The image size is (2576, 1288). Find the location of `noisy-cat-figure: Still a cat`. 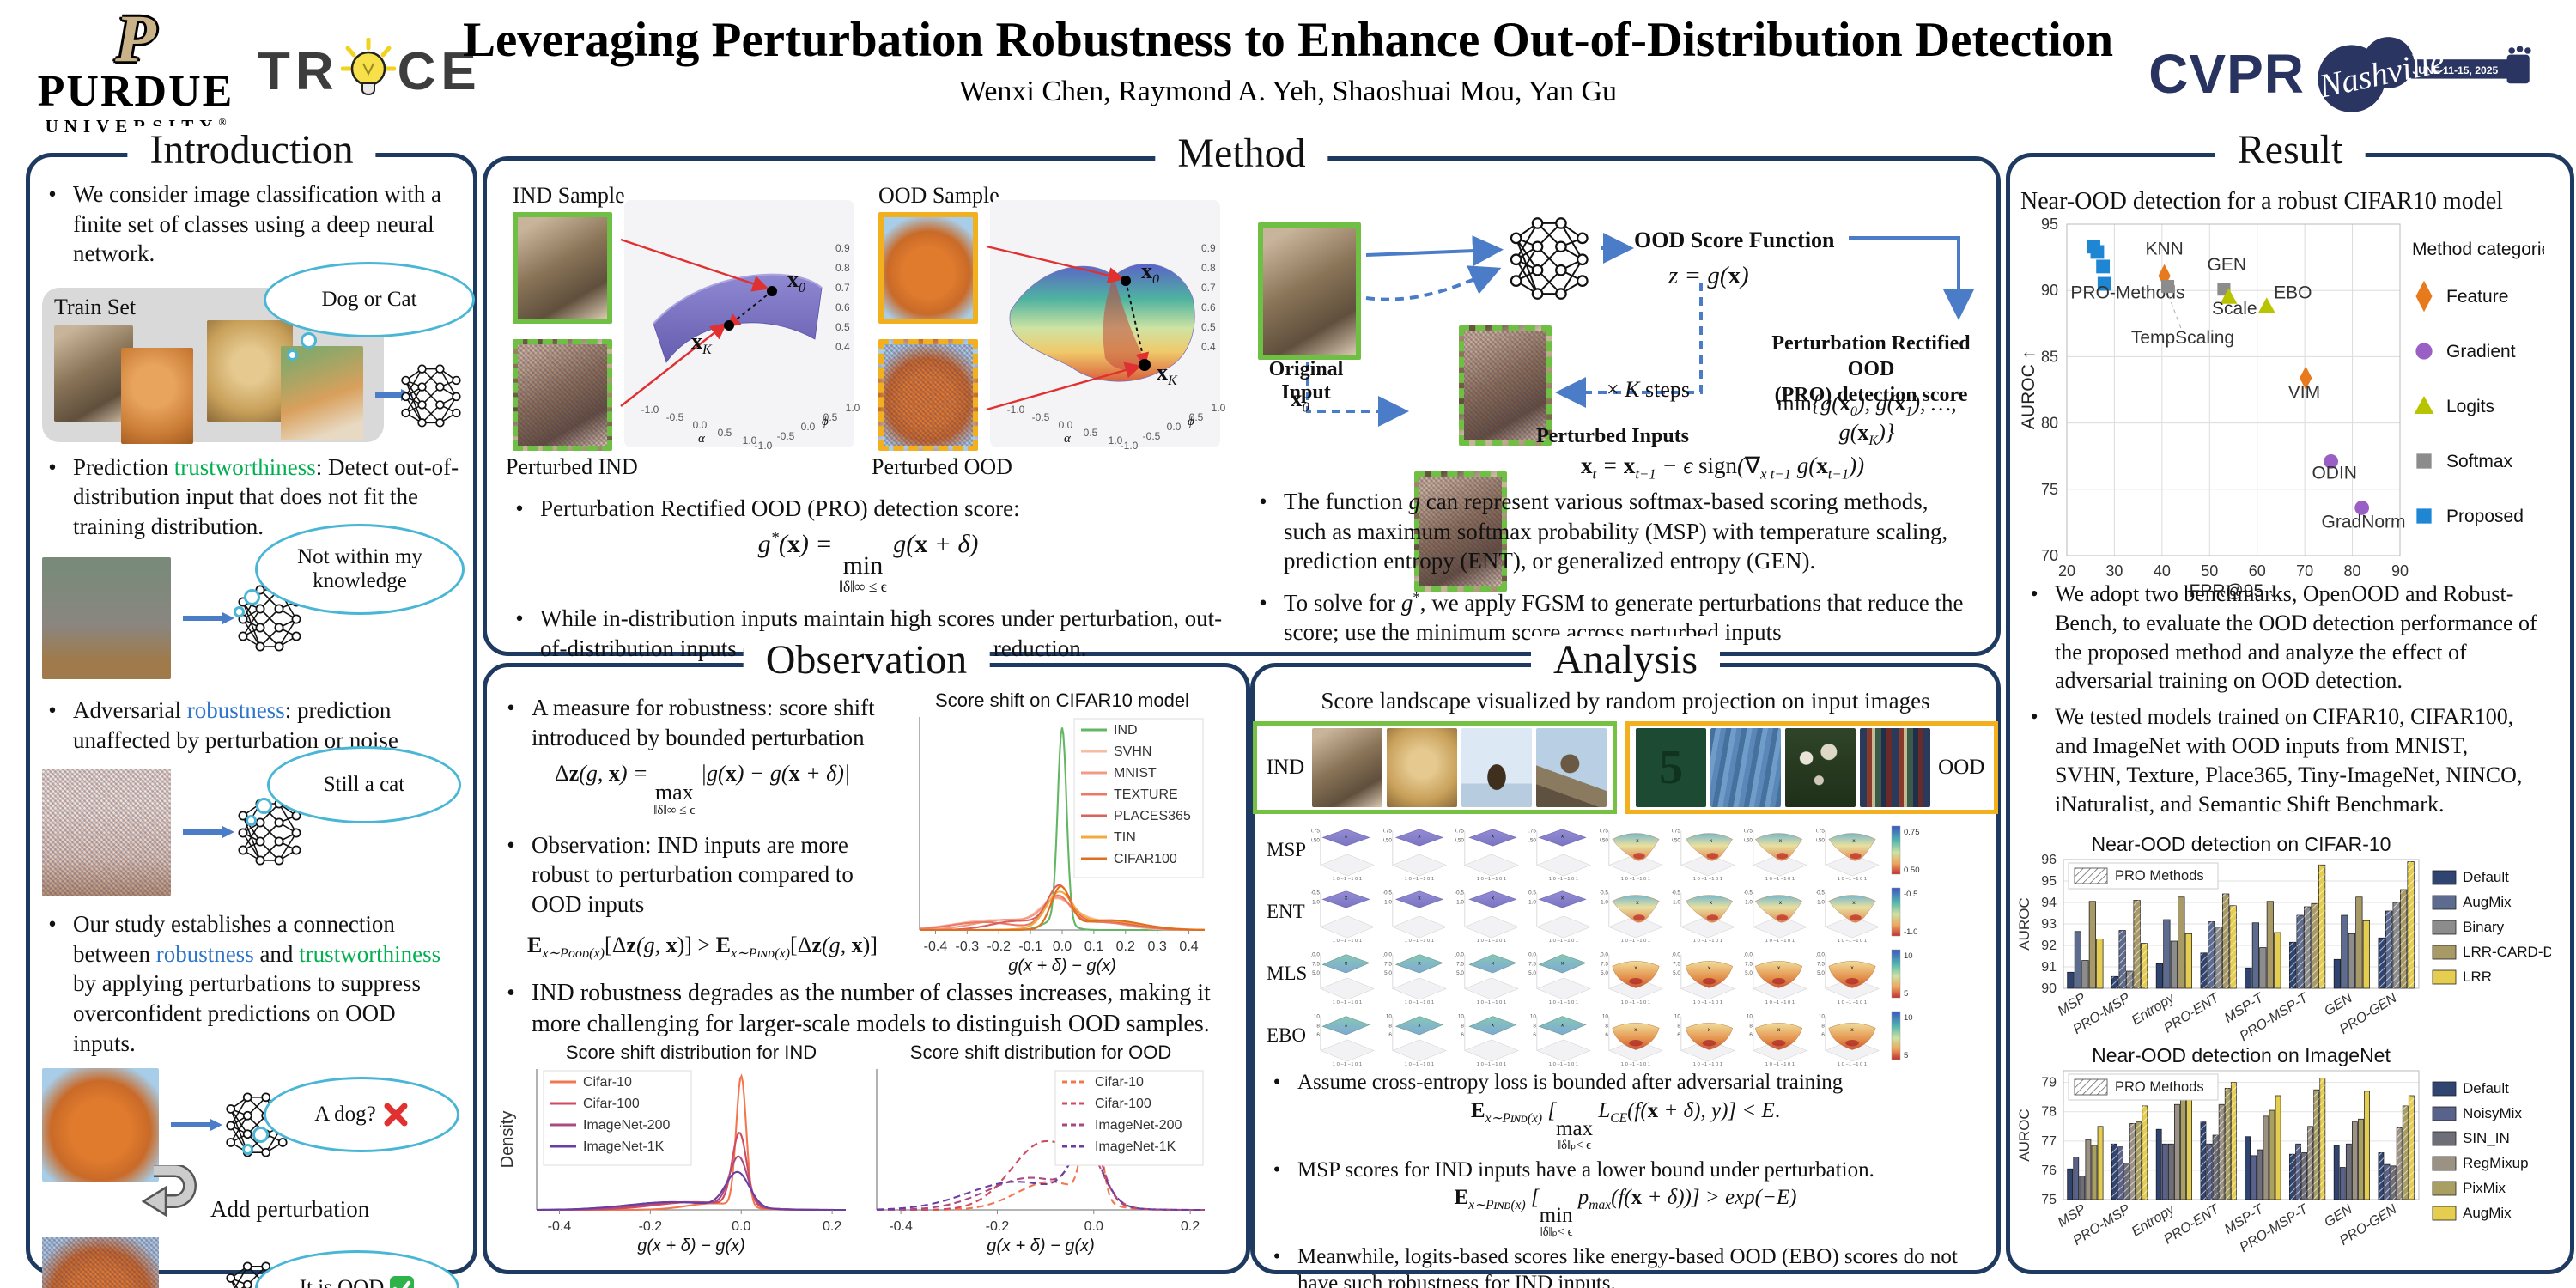

noisy-cat-figure: Still a cat is located at coordinates (251, 825).